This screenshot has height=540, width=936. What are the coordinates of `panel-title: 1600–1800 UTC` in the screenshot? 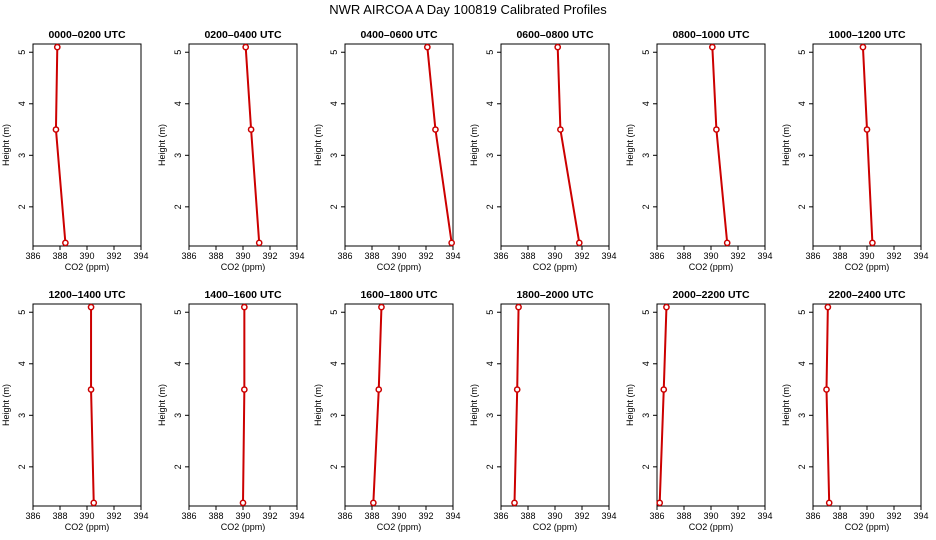 It's located at (398, 295).